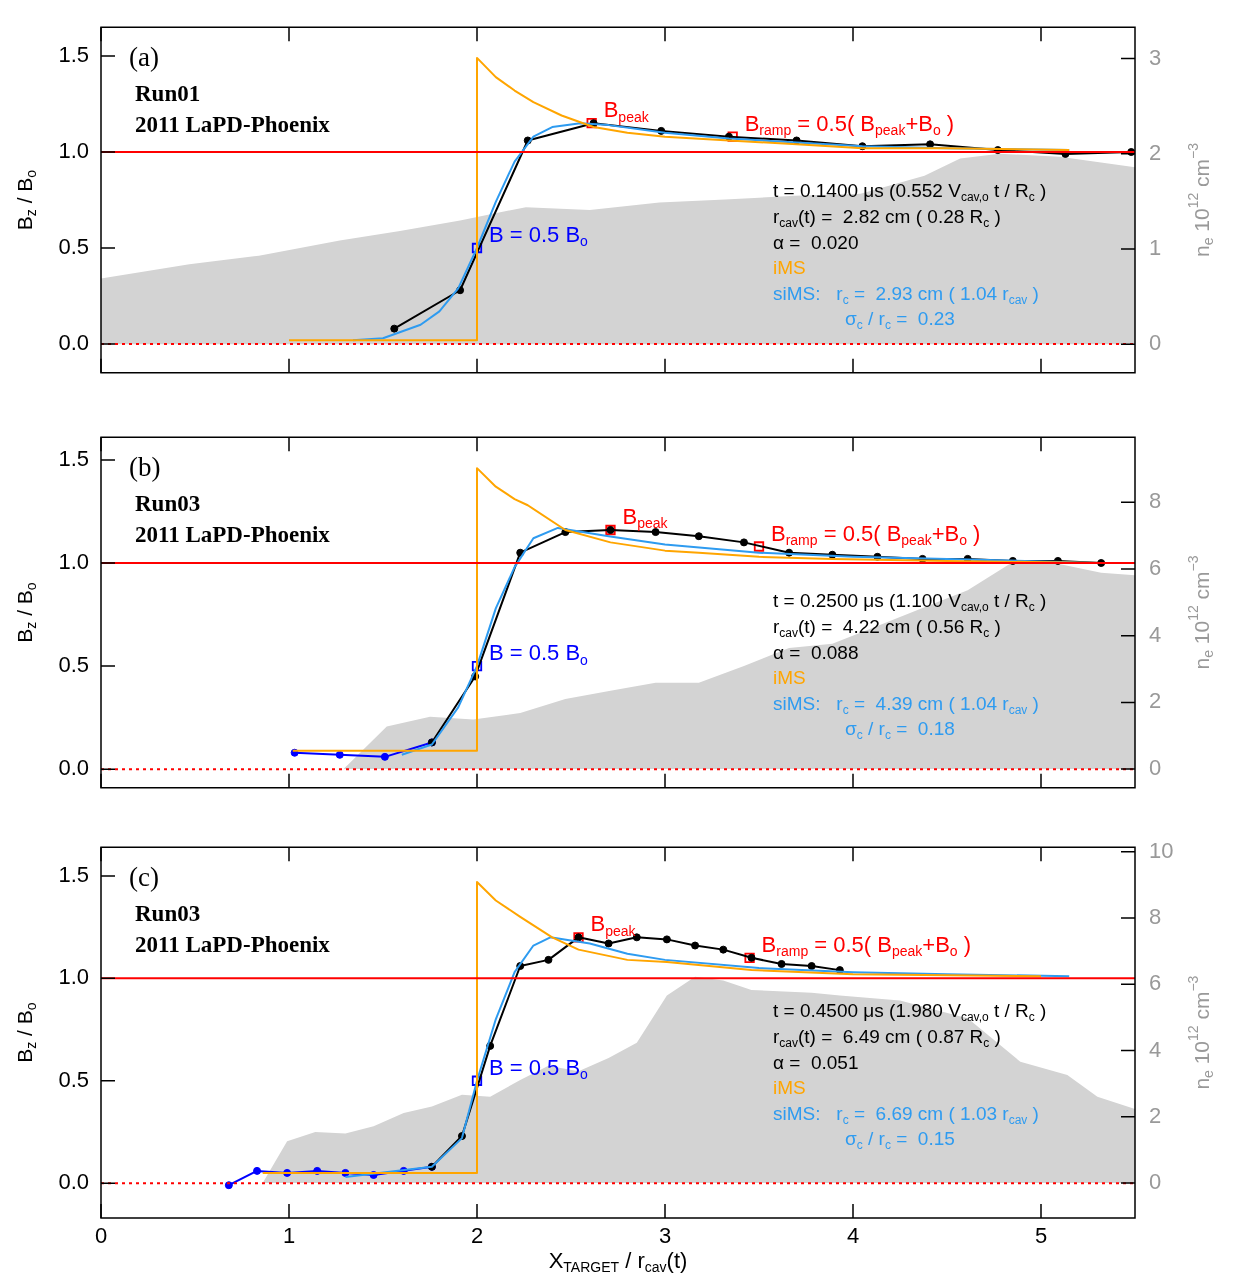 The width and height of the screenshot is (1233, 1280). Describe the element at coordinates (168, 94) in the screenshot. I see `annotation: Run01` at that location.